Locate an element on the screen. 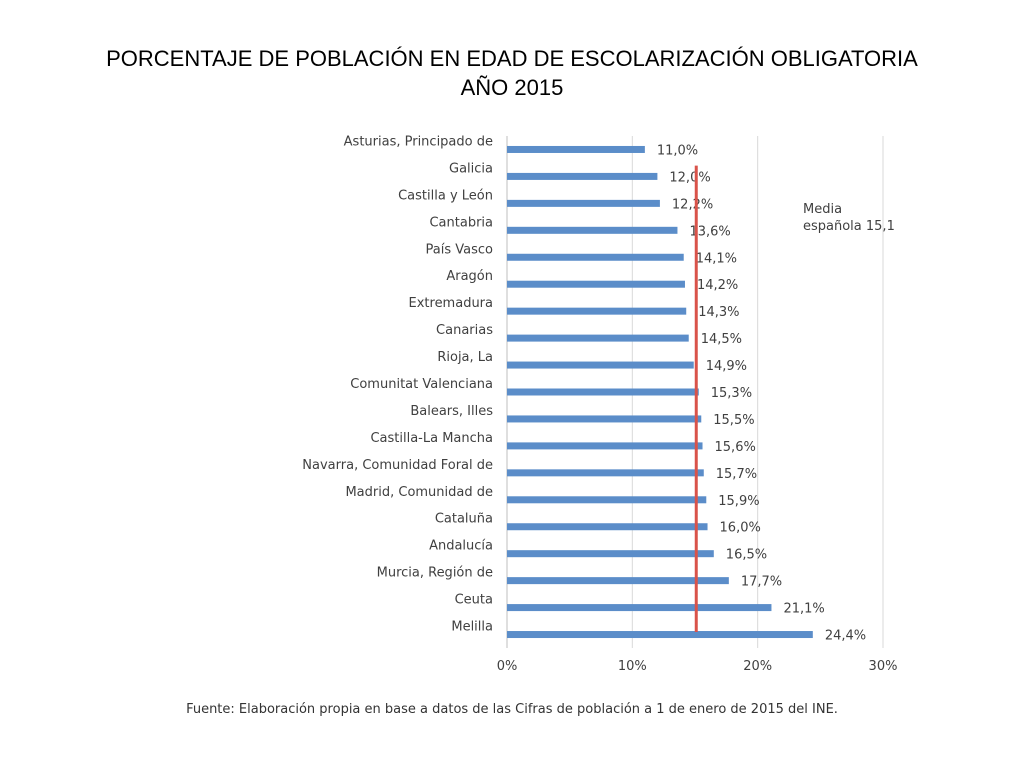 The height and width of the screenshot is (768, 1024). value-label-5: 14,2% is located at coordinates (717, 285).